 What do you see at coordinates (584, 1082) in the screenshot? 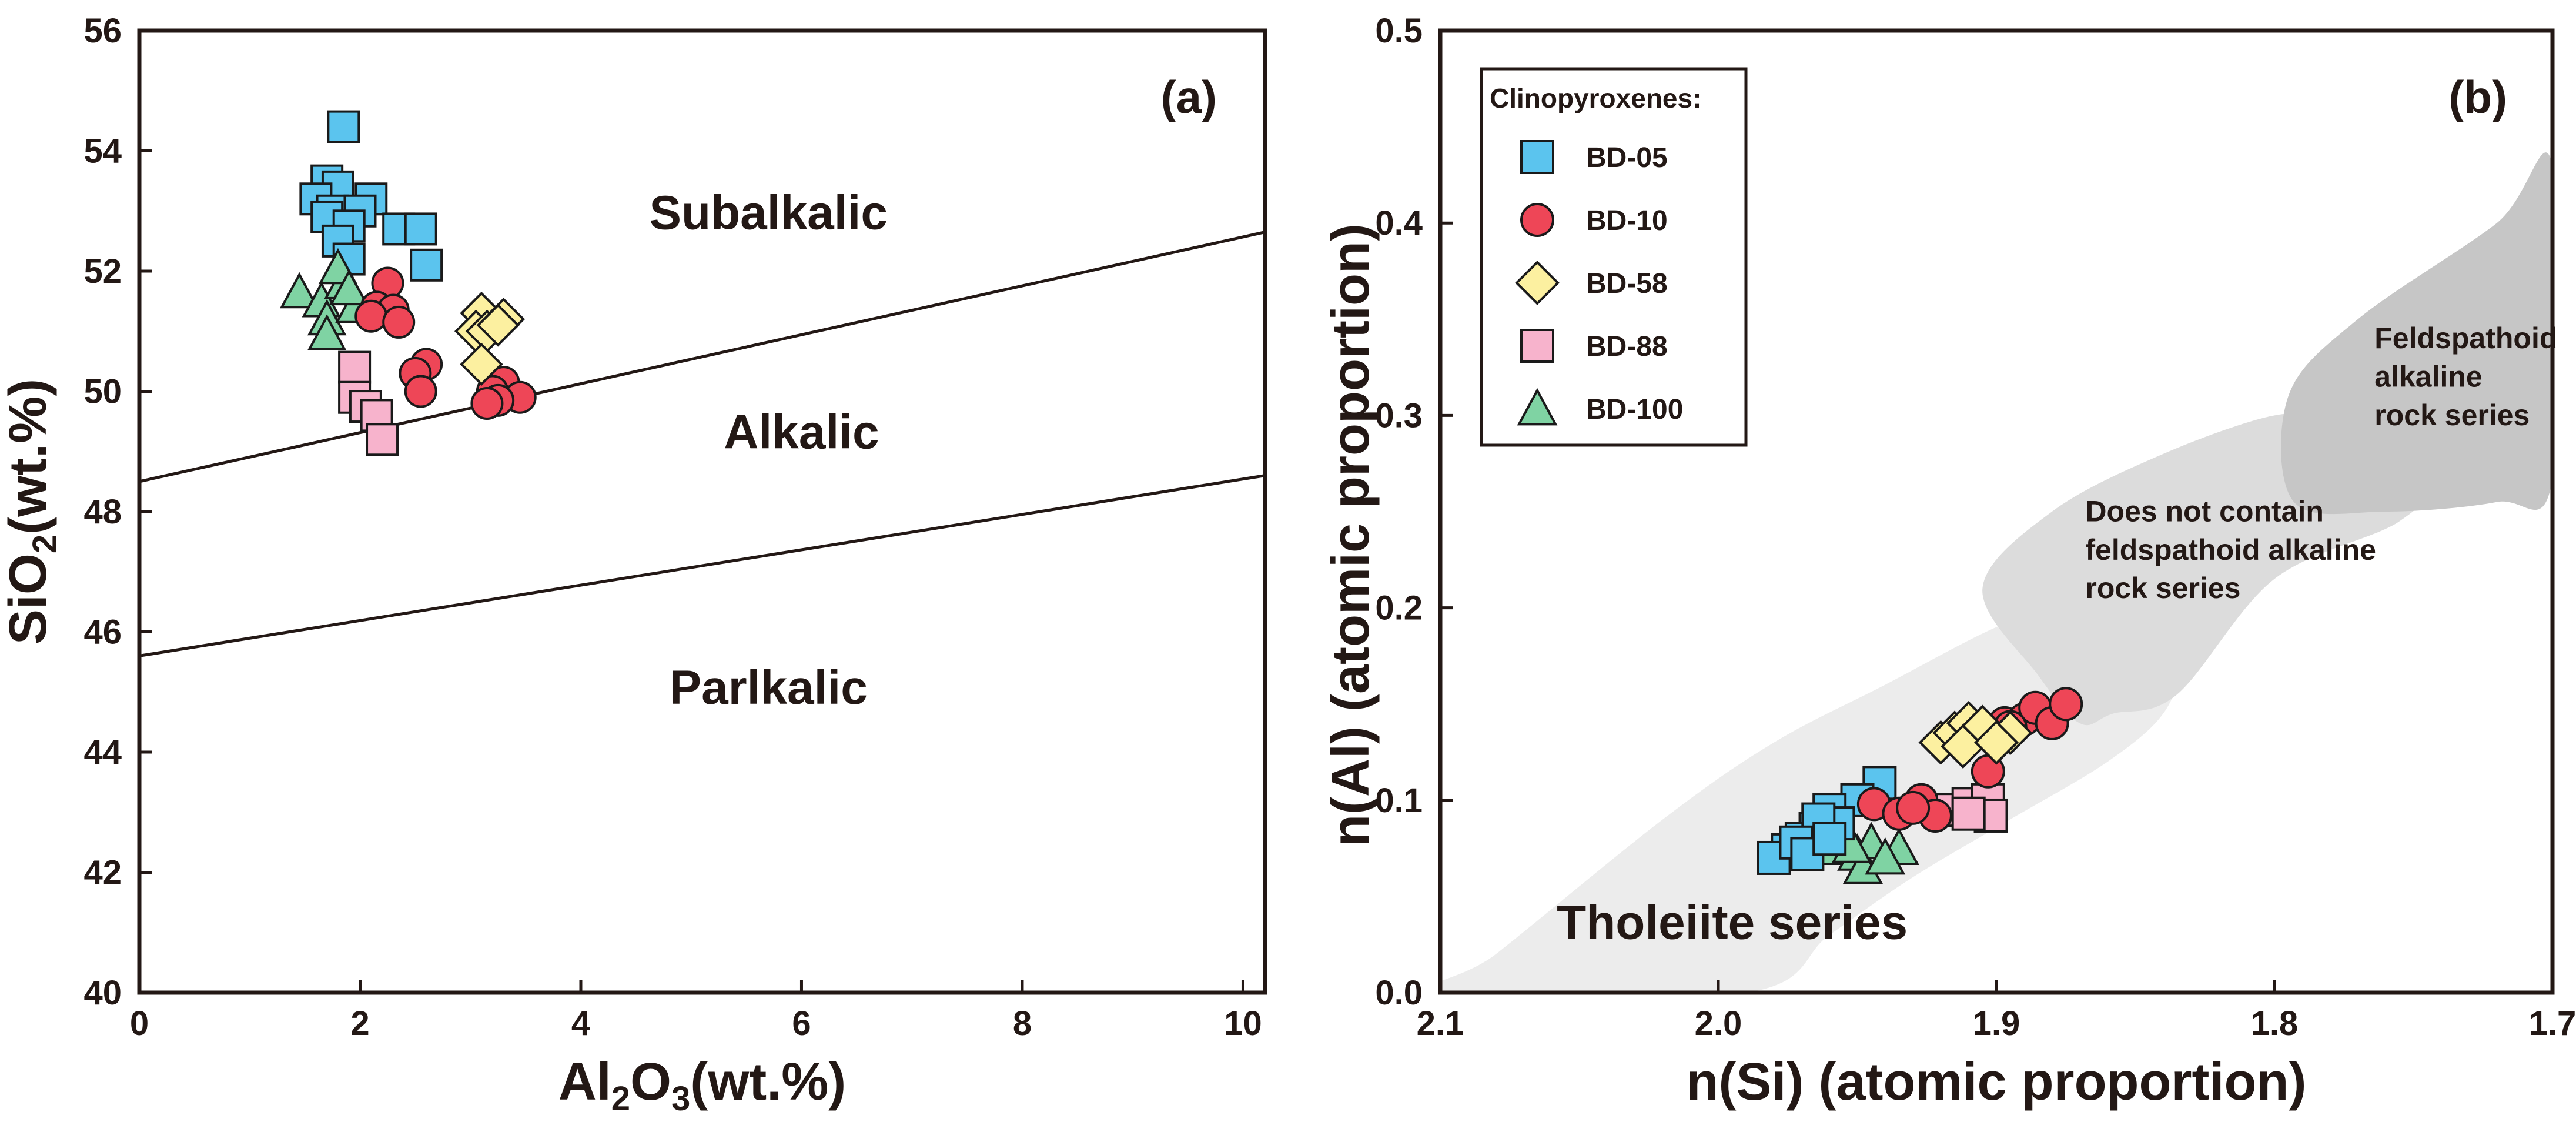
I see `x-axis-title-part: Al` at bounding box center [584, 1082].